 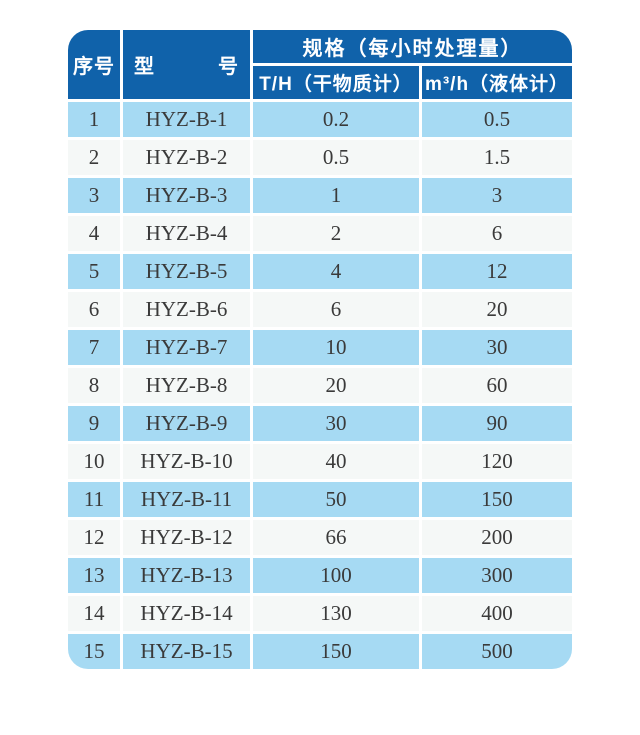 What do you see at coordinates (94, 157) in the screenshot?
I see `cell-serial-number: 2` at bounding box center [94, 157].